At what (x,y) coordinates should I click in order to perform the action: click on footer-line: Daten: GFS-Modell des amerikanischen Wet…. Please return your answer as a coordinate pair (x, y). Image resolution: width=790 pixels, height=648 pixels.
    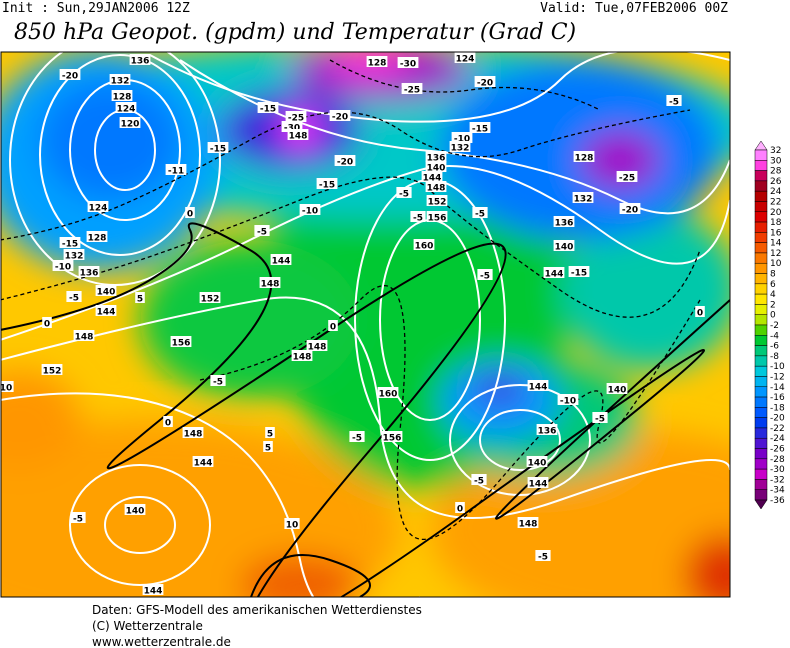
    Looking at the image, I should click on (257, 610).